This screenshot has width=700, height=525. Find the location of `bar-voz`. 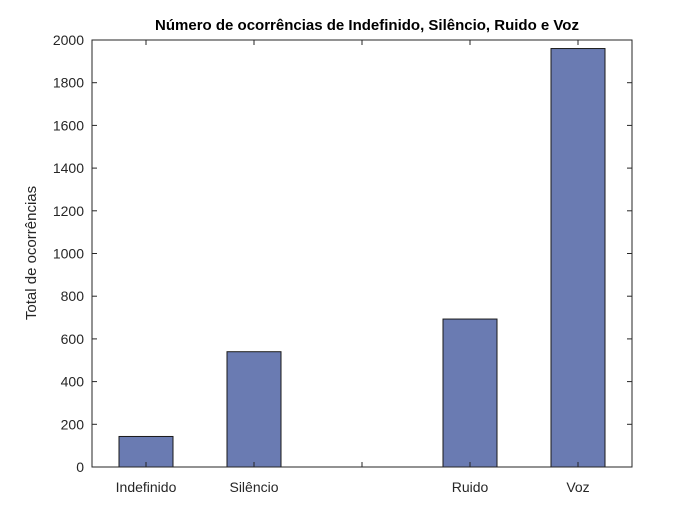

bar-voz is located at coordinates (578, 258).